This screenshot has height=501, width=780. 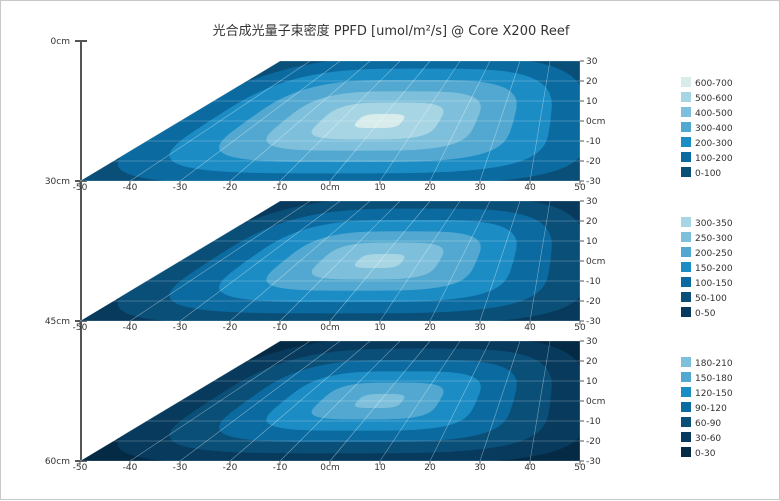 What do you see at coordinates (57, 322) in the screenshot?
I see `height-axis-label: 45cm` at bounding box center [57, 322].